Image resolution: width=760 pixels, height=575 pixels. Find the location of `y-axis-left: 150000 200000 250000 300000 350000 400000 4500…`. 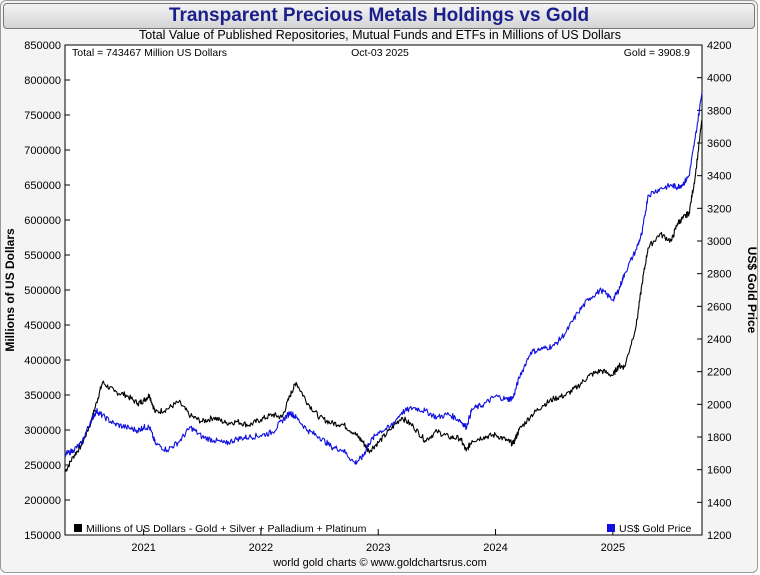

y-axis-left: 150000 200000 250000 300000 350000 400000 4500… is located at coordinates (47, 291).